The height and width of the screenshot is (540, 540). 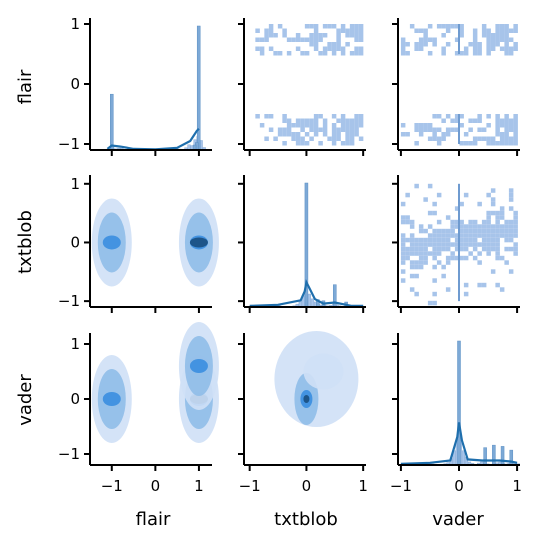 I want to click on hist-bin-vader, so click(x=463, y=458).